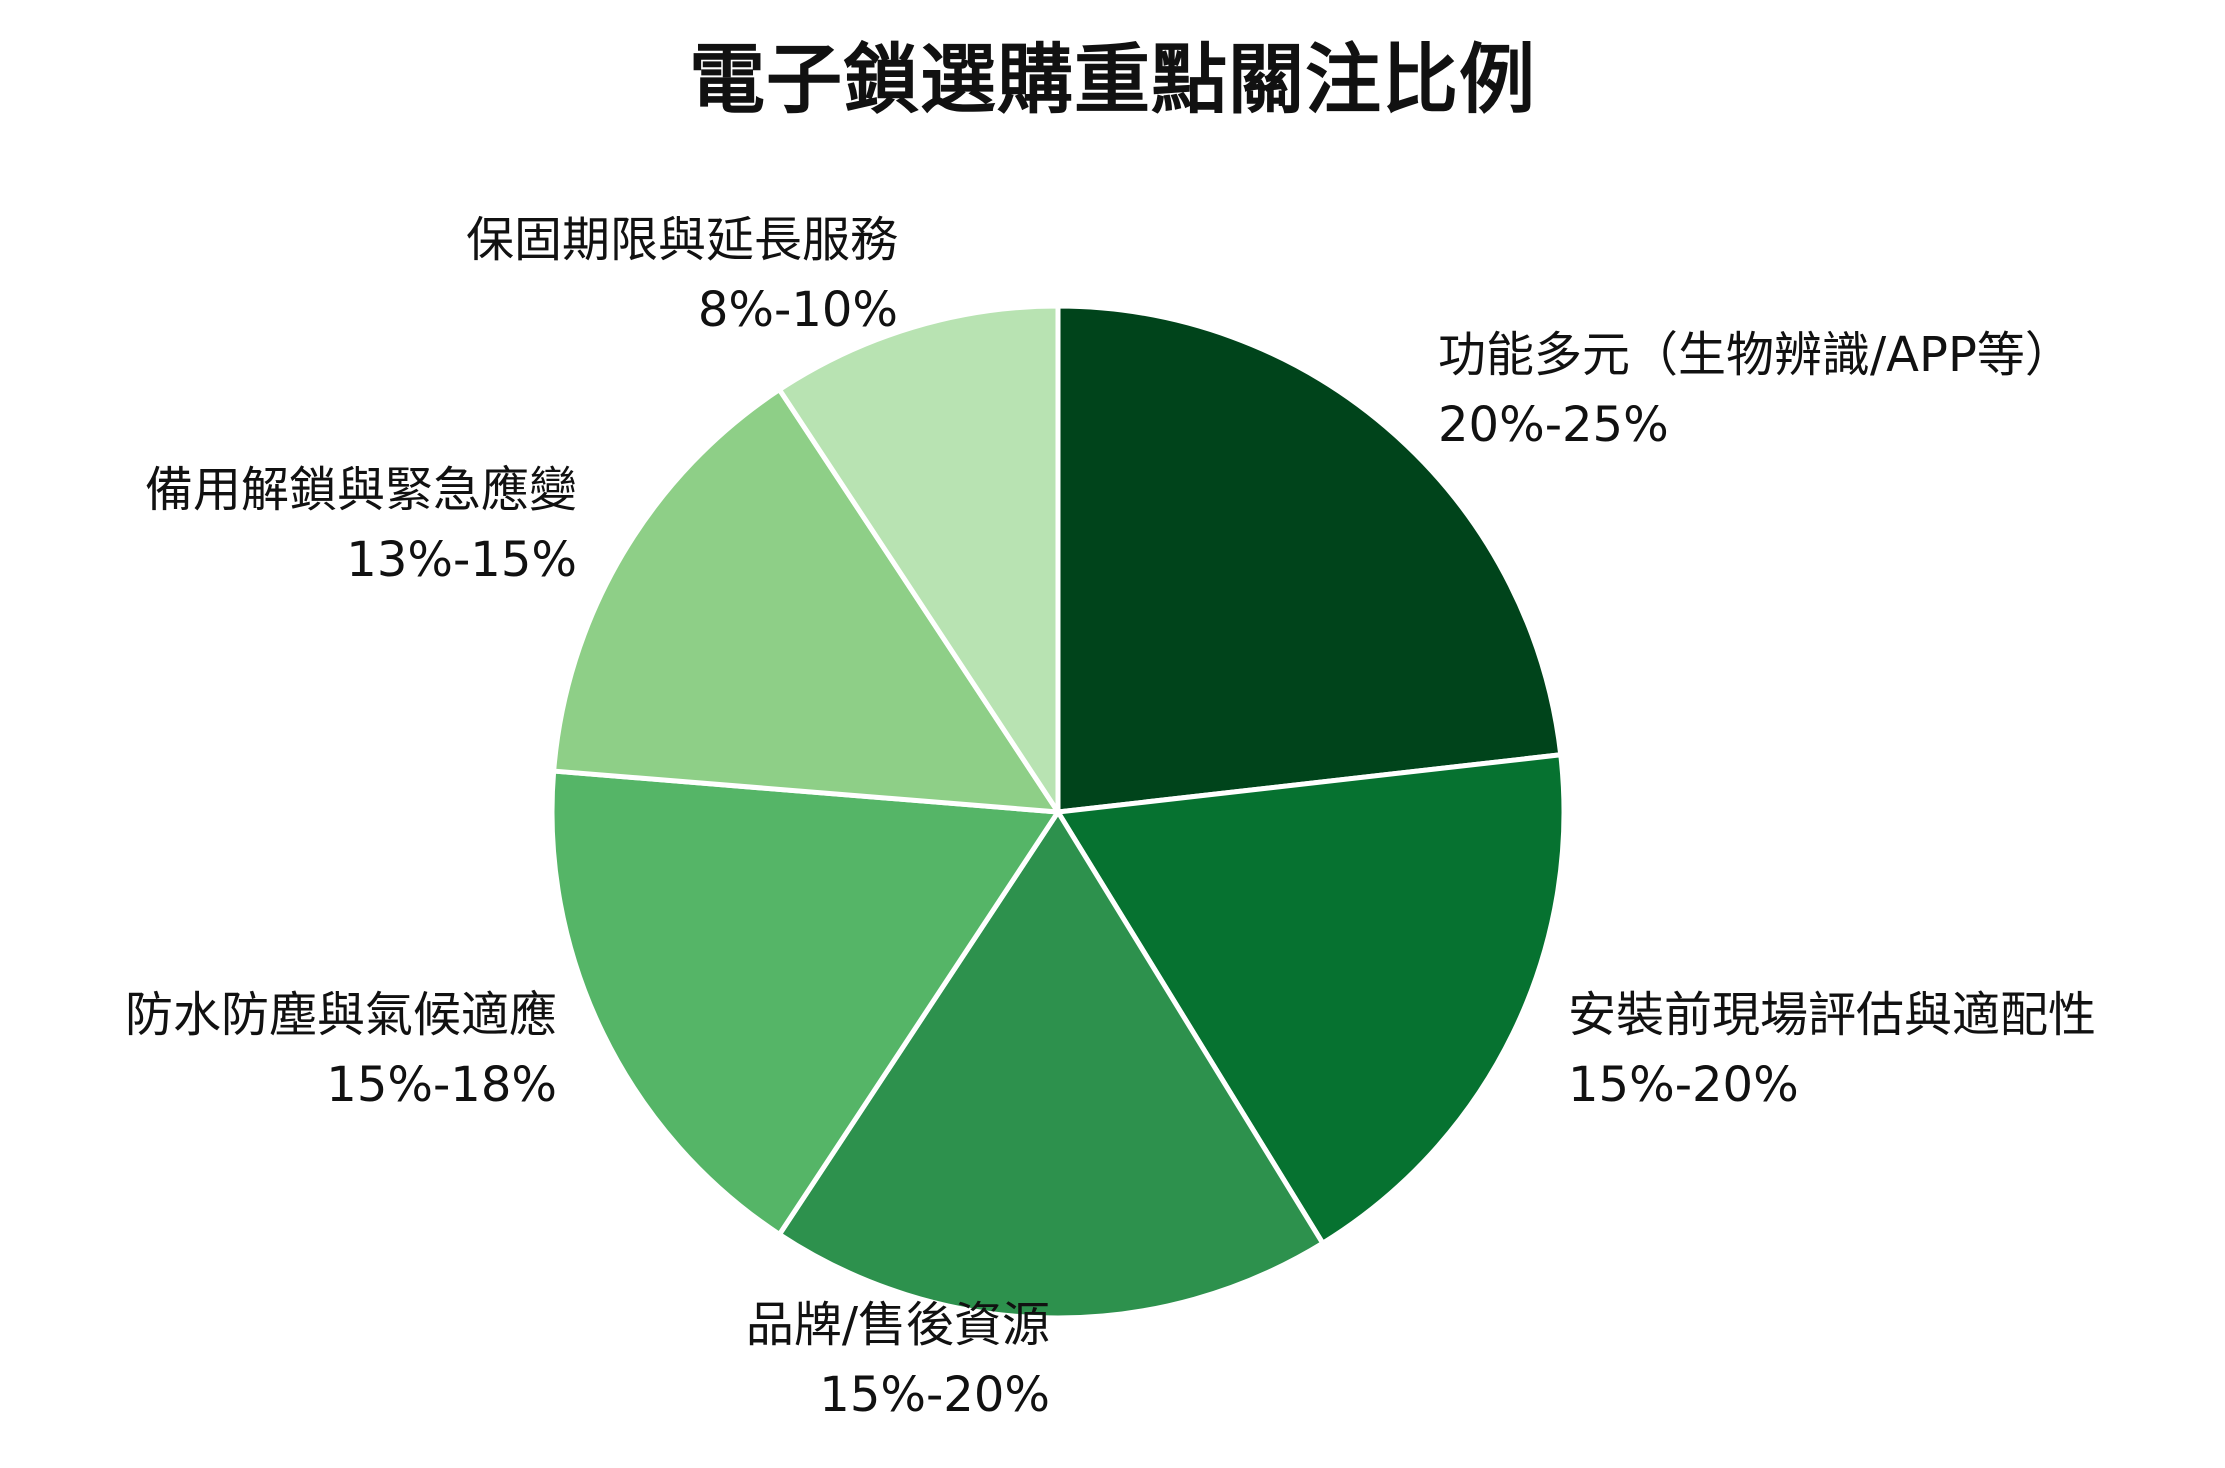 The height and width of the screenshot is (1468, 2225). I want to click on slice-label-name: 保固期限與延長服務, so click(681, 240).